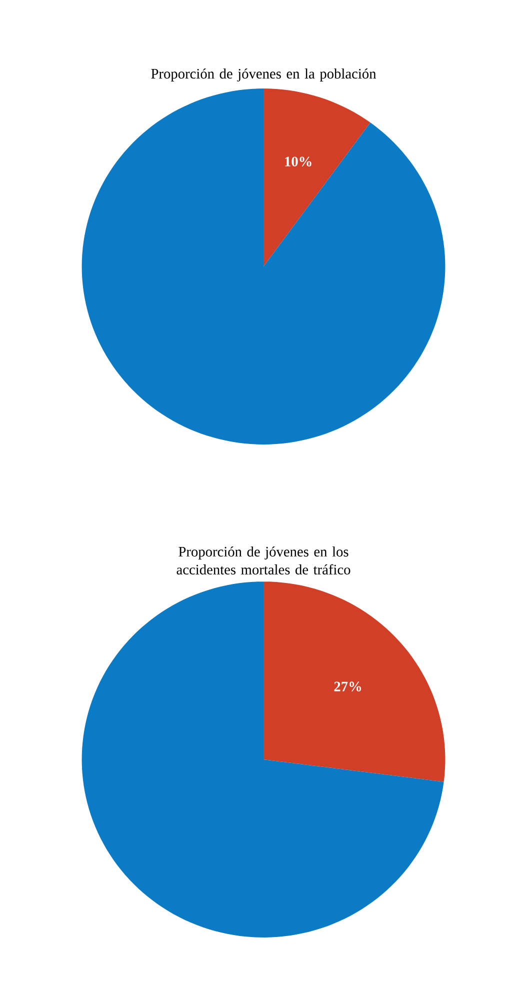  What do you see at coordinates (263, 560) in the screenshot?
I see `chart-title: Proporción de jóvenes en los accidentes mortales de tráfico` at bounding box center [263, 560].